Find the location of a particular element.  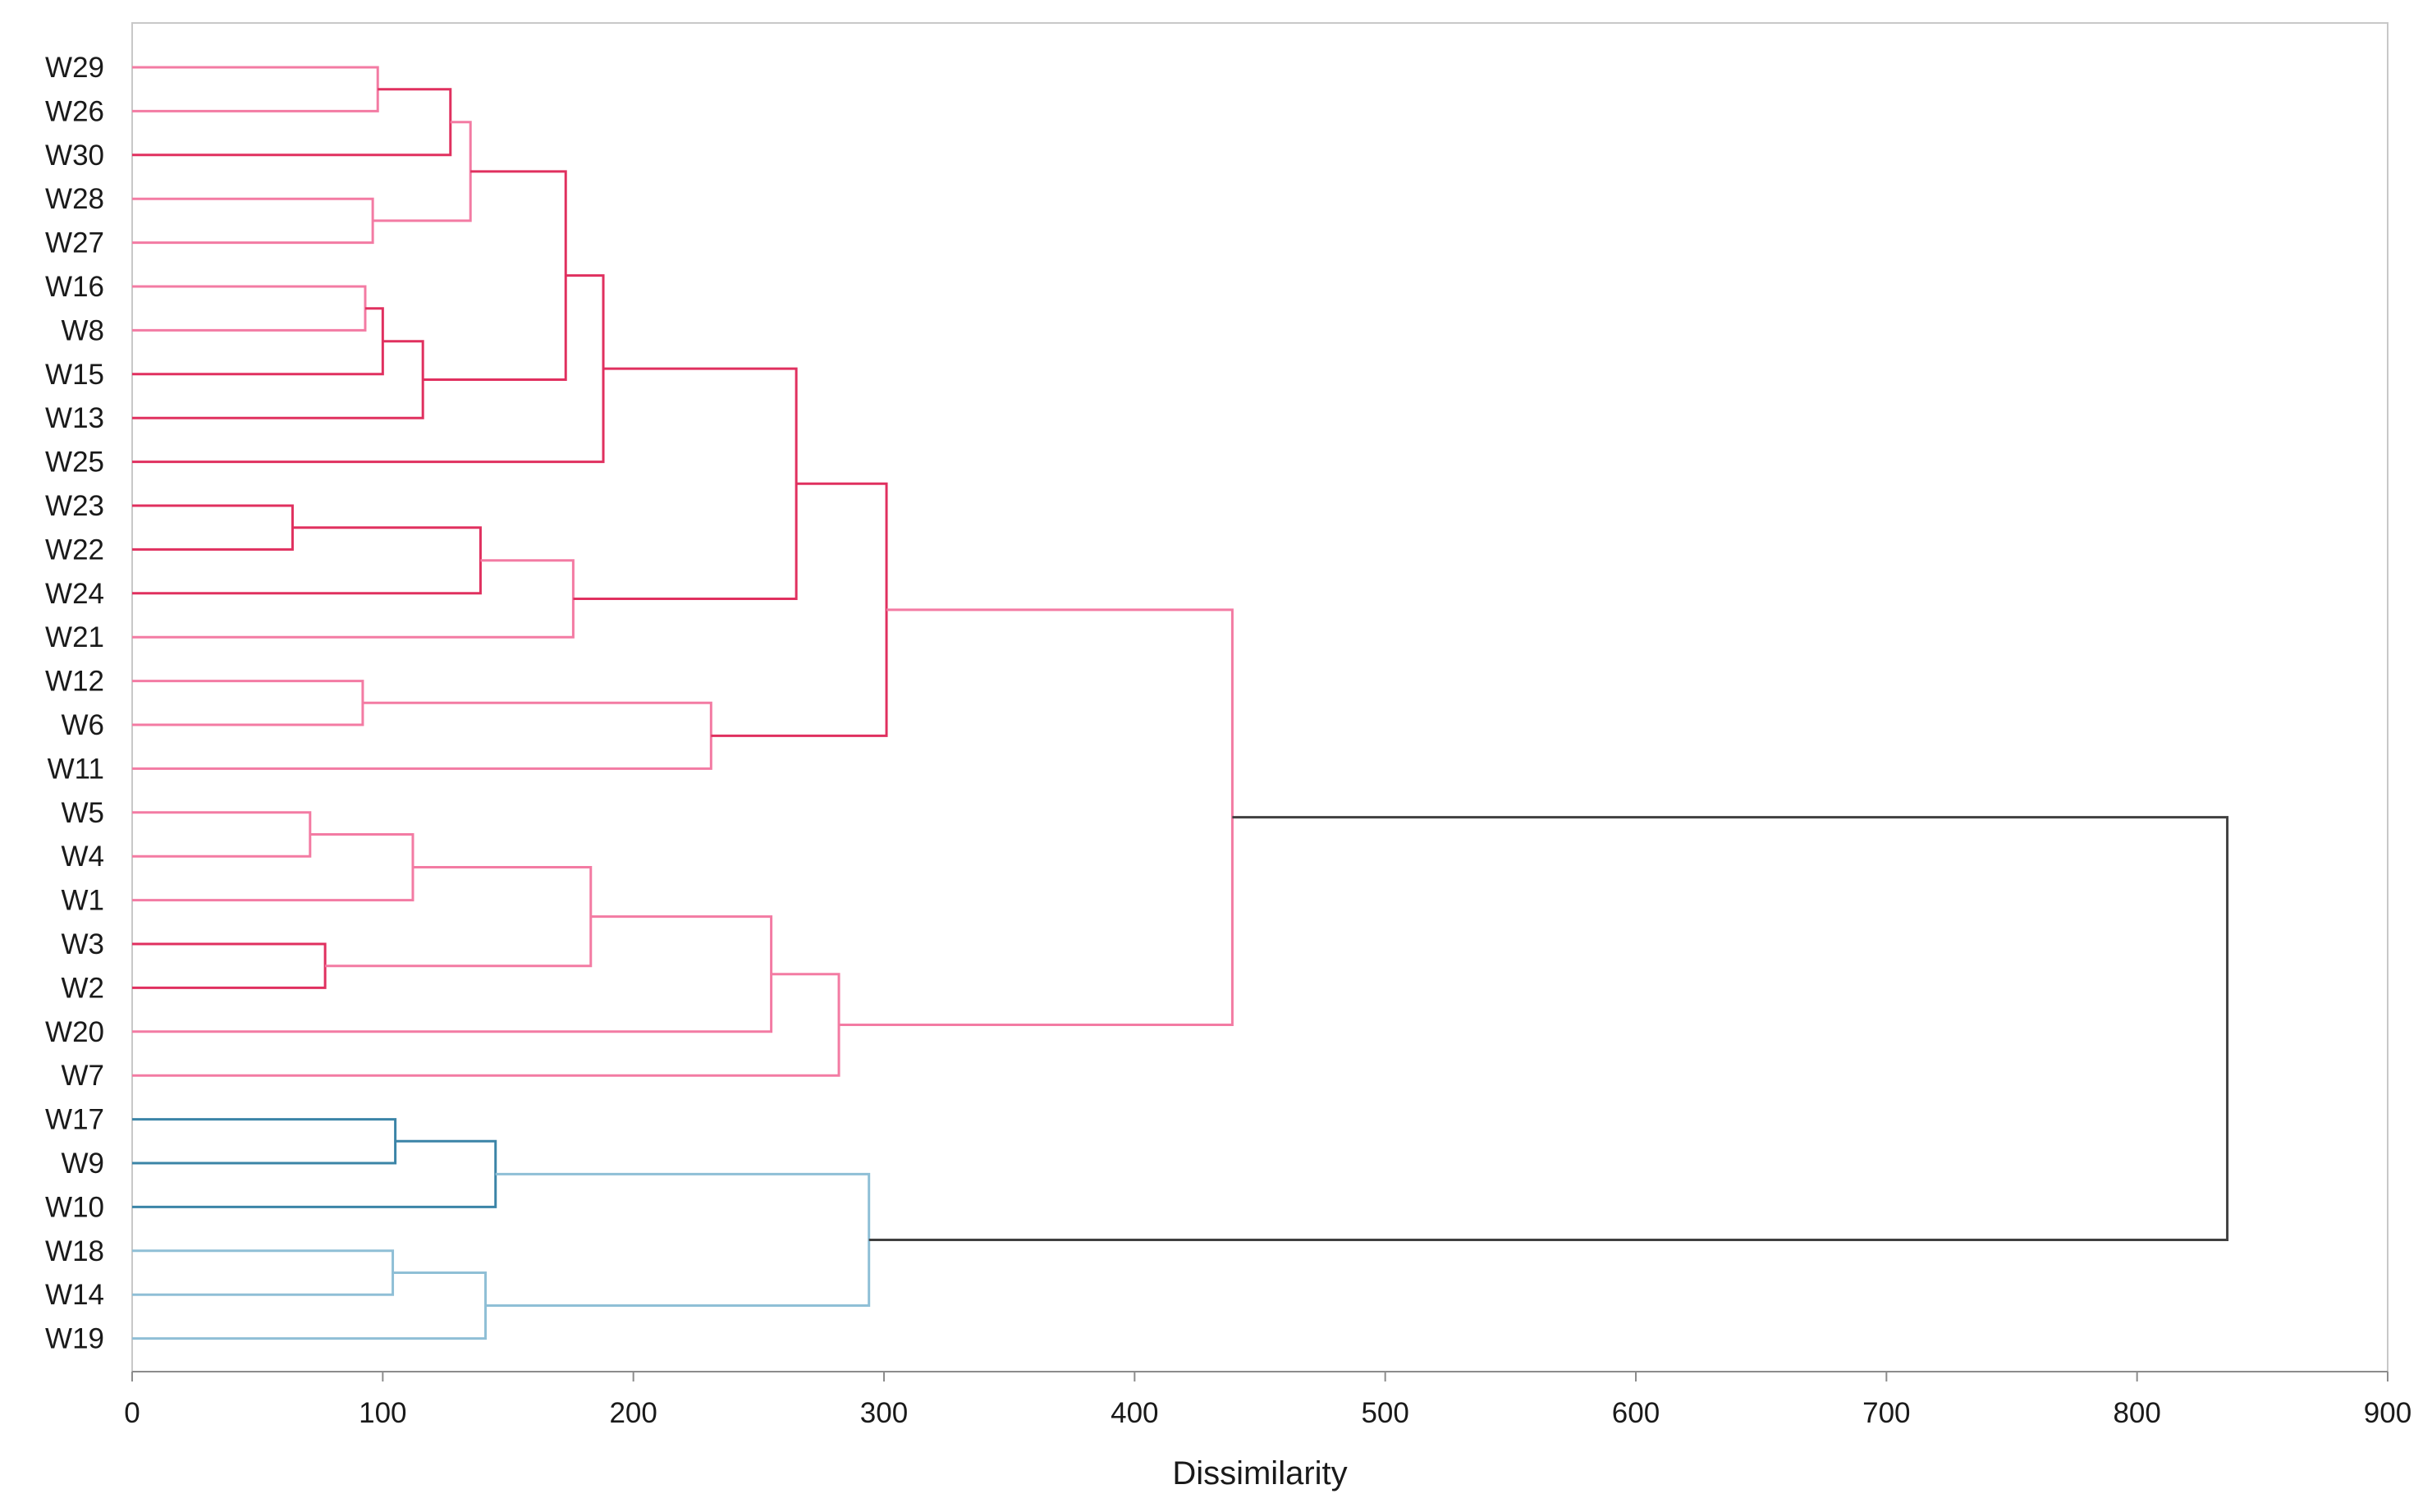

leaf-label-w6: W6 is located at coordinates (83, 725).